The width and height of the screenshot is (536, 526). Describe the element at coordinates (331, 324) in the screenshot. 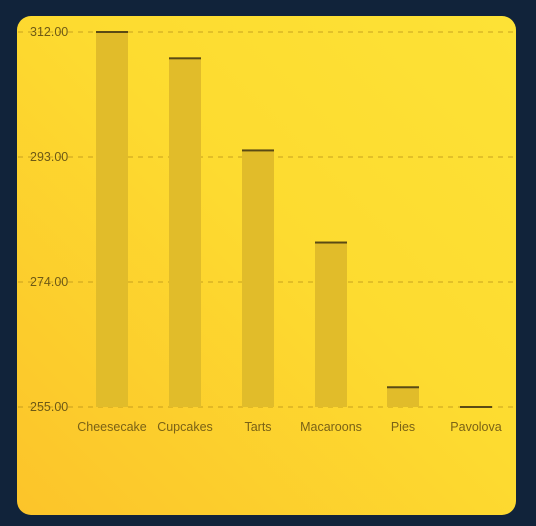

I see `bar-macaroons` at that location.